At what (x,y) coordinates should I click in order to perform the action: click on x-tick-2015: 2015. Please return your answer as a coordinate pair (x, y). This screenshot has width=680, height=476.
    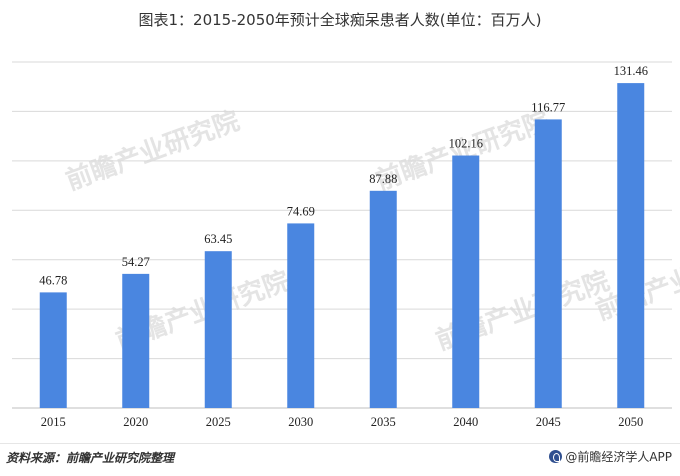
    Looking at the image, I should click on (53, 422).